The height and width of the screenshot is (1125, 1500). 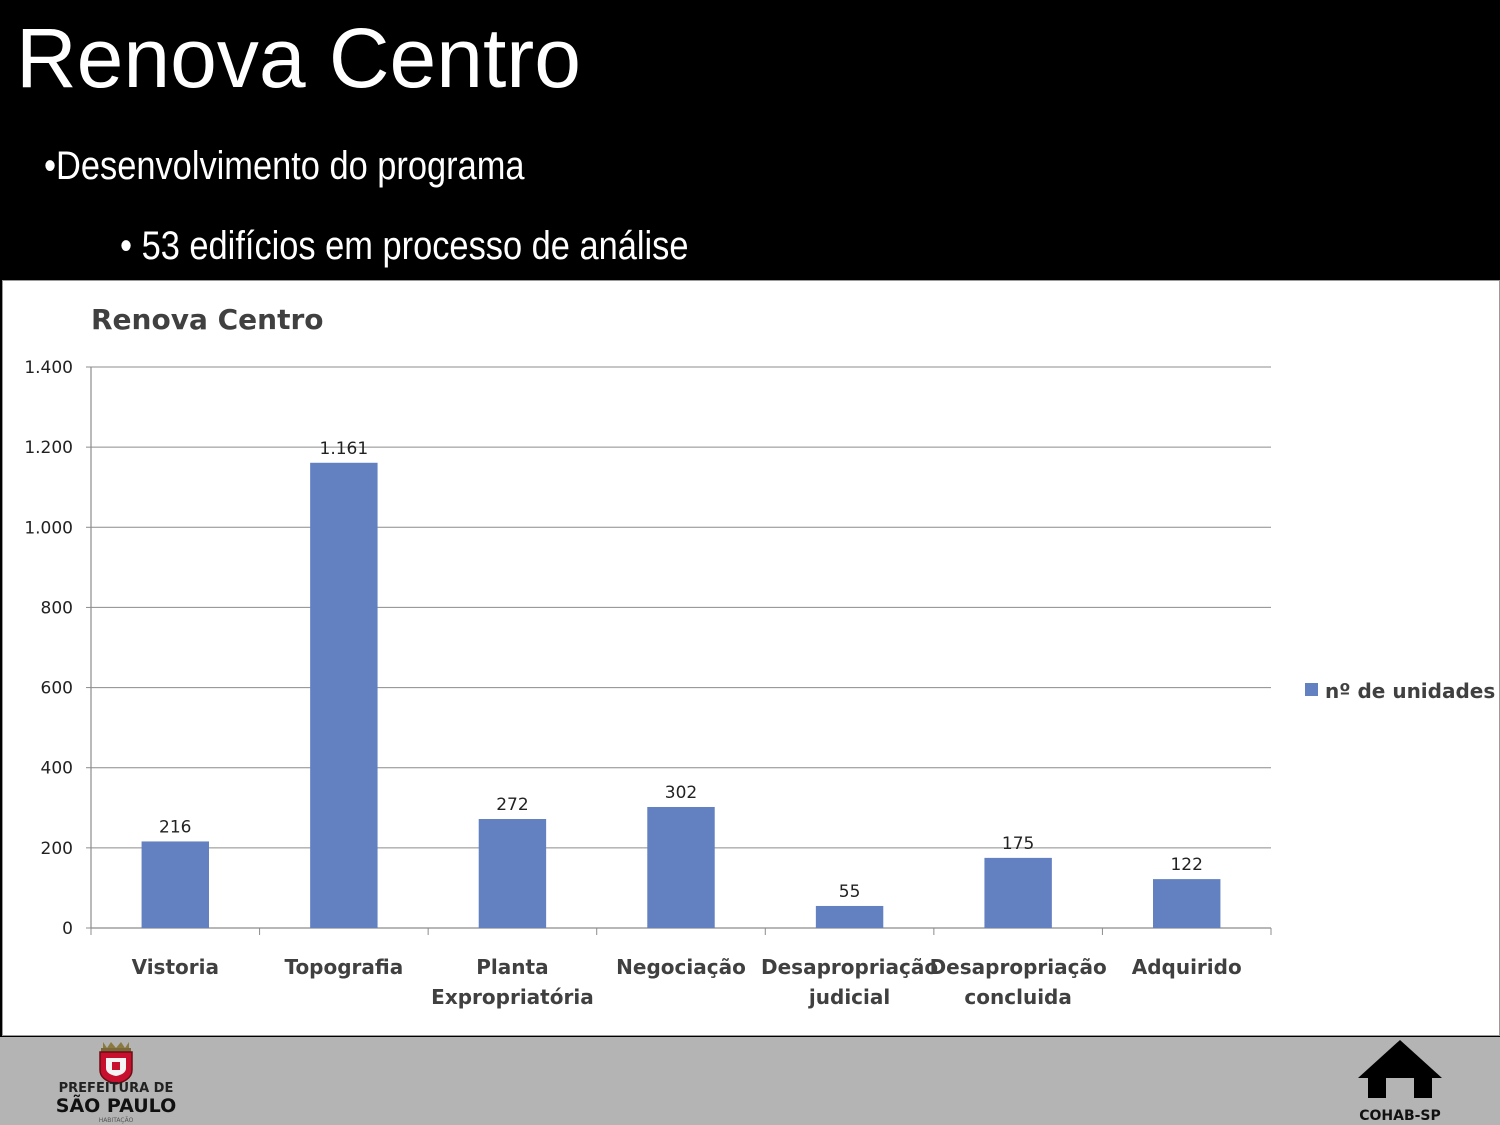 What do you see at coordinates (175, 827) in the screenshot?
I see `bar-value-label: 216` at bounding box center [175, 827].